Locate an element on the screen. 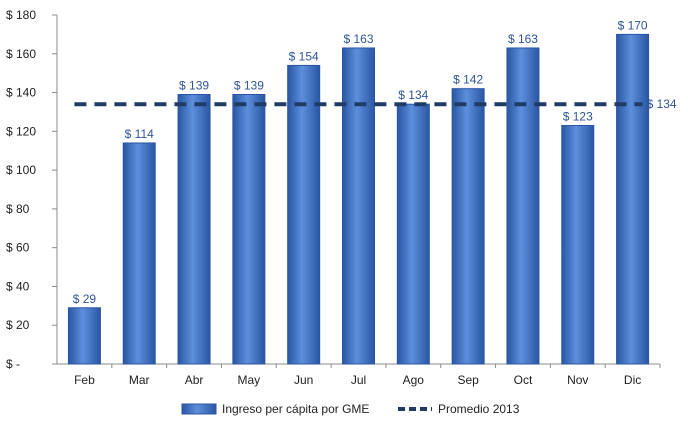 The height and width of the screenshot is (430, 688). x-axis-labels: Feb Mar Abr May Jun Jul Ago Sep Oct Nov Dic is located at coordinates (367, 375).